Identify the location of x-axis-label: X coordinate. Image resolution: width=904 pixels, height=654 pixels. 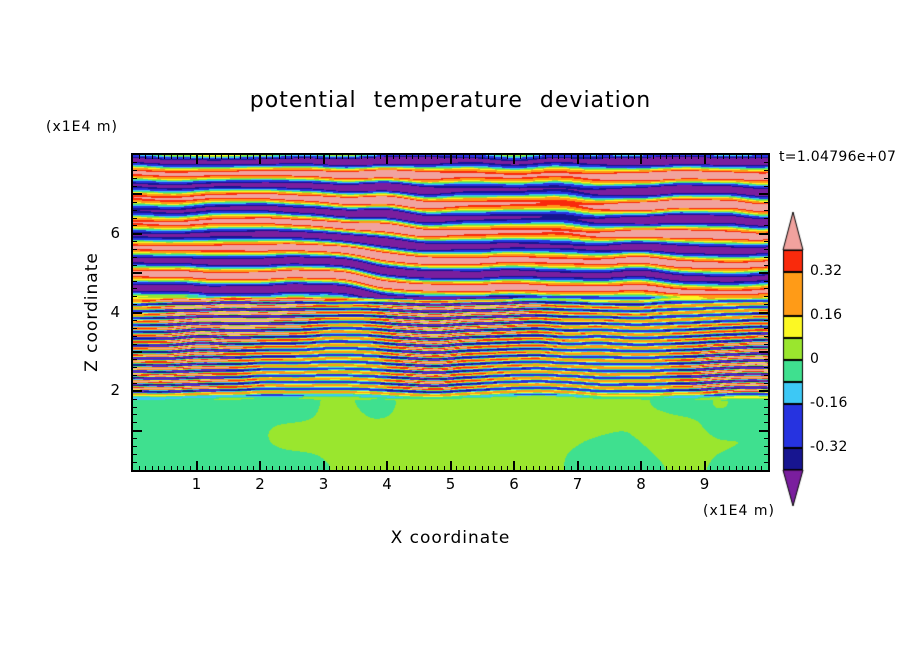
(450, 538).